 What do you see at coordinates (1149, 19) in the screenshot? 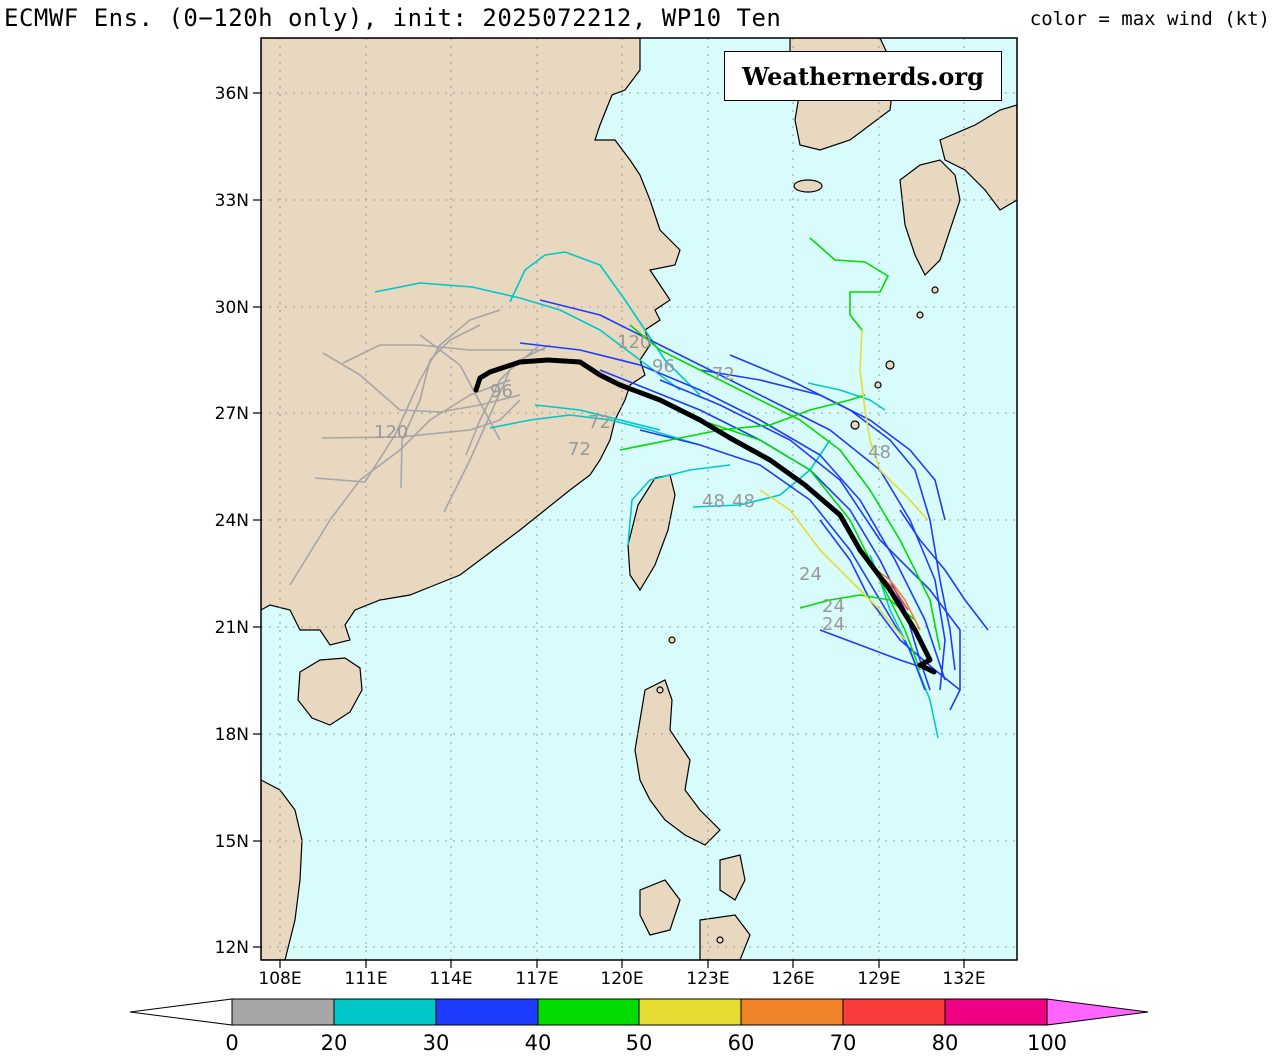
I see `color-legend-note: color = max wind (kt)` at bounding box center [1149, 19].